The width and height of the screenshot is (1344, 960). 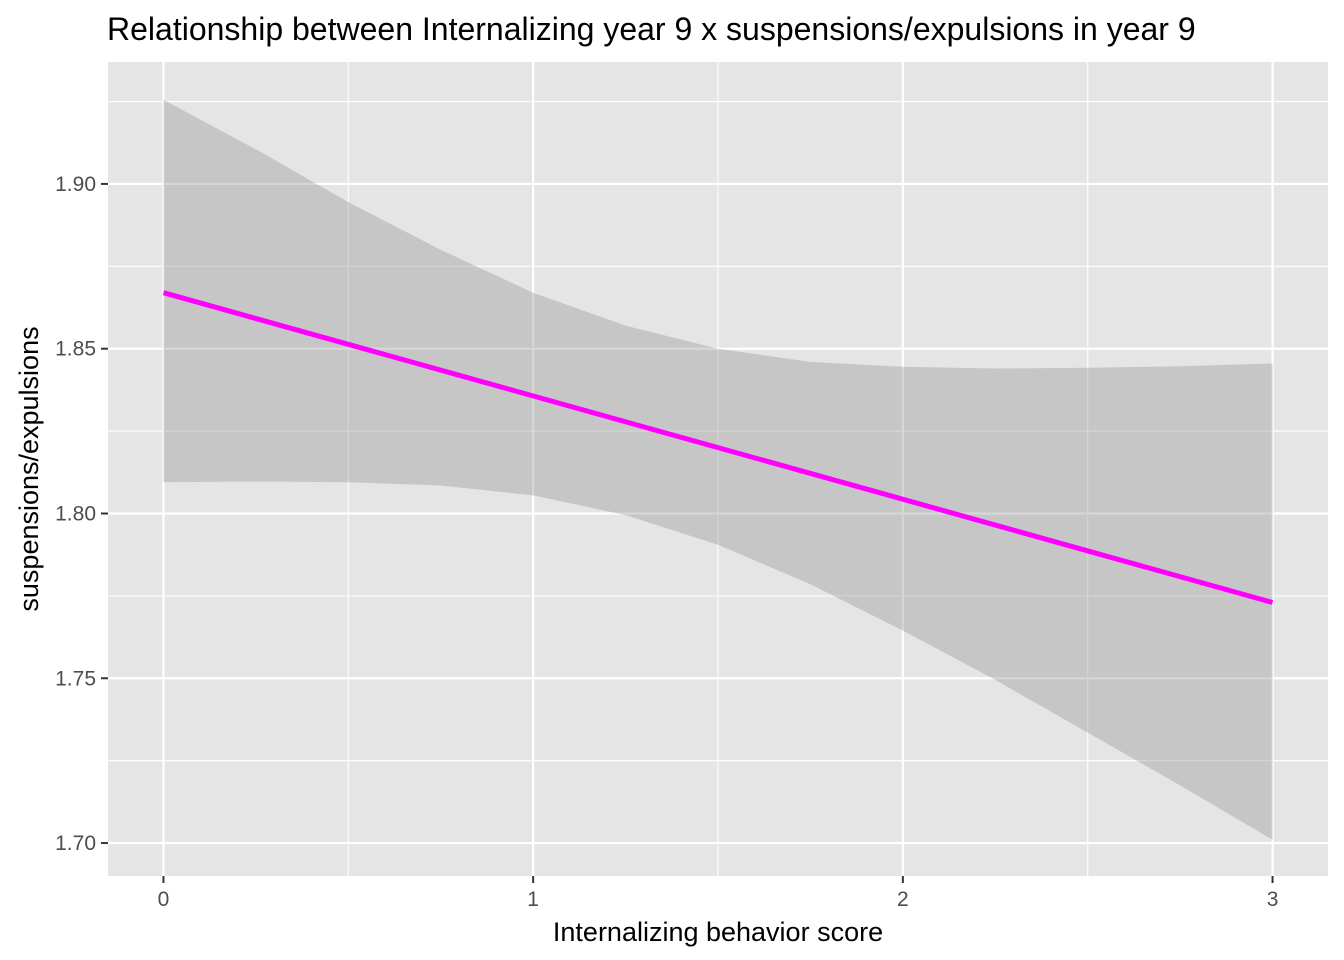 I want to click on y-tick-label: 1.80, so click(x=75, y=513).